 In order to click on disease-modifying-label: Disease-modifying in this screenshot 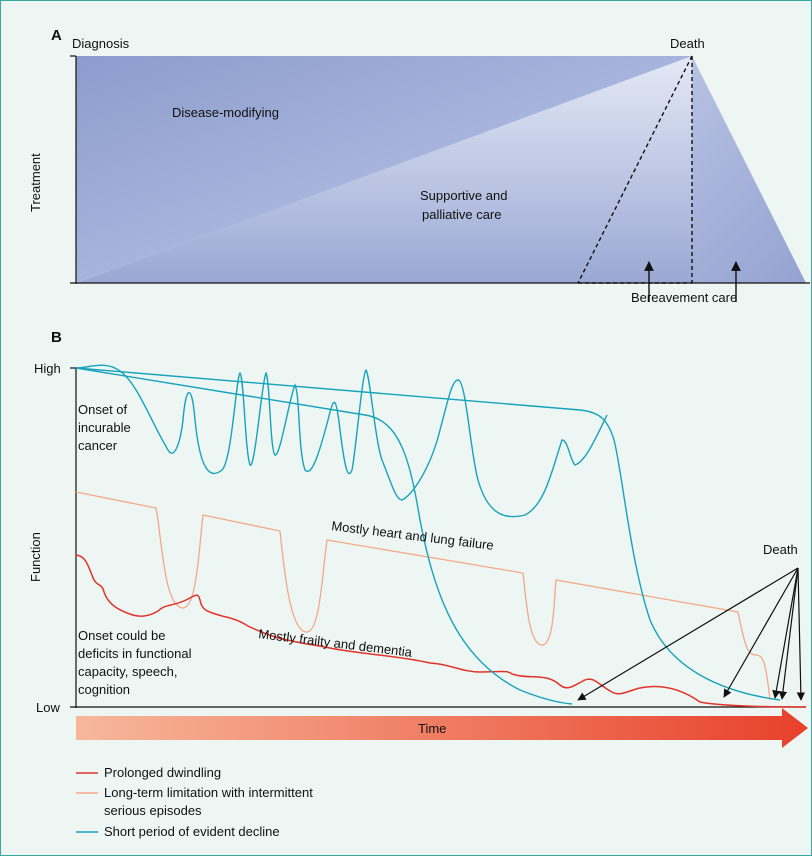, I will do `click(225, 112)`.